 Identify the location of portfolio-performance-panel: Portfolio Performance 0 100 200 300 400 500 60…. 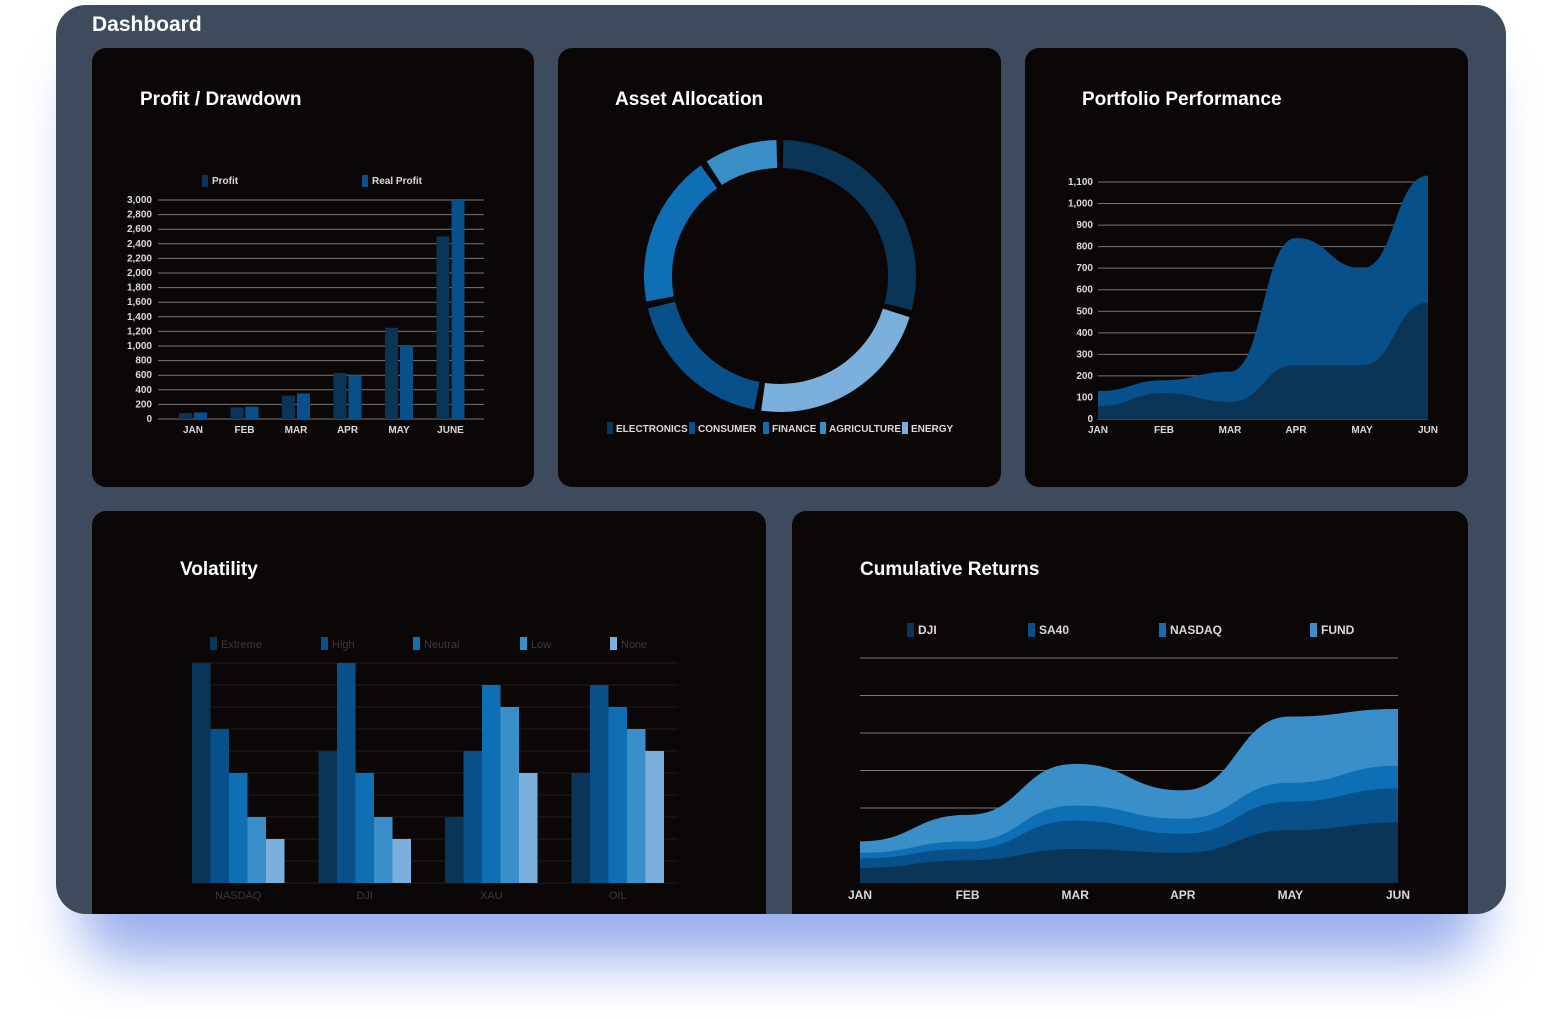
(1246, 267).